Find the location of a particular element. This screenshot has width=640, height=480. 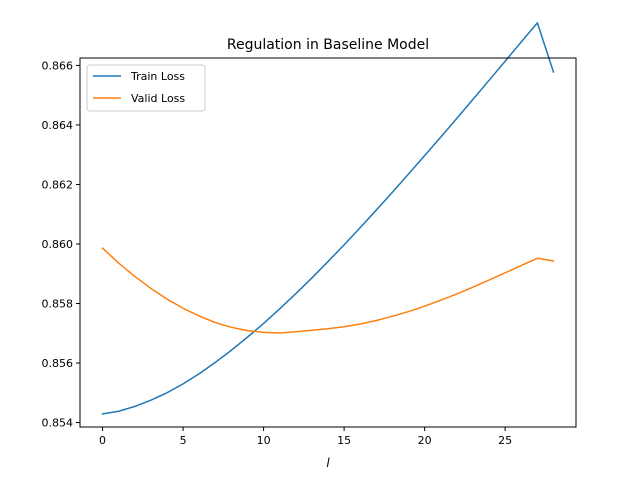

y-tick-label-4: 0.862 is located at coordinates (58, 184).